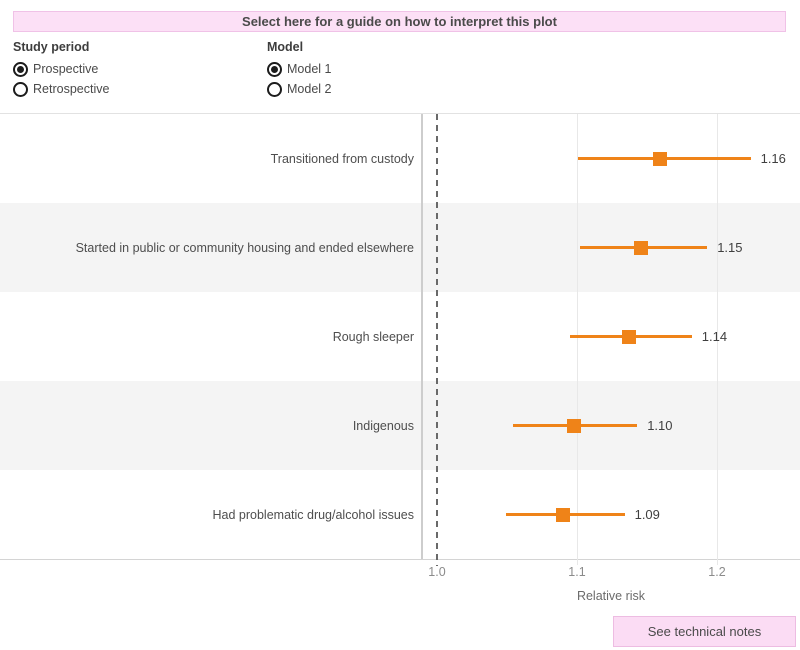  What do you see at coordinates (309, 89) in the screenshot?
I see `radio-option-label: Model 2` at bounding box center [309, 89].